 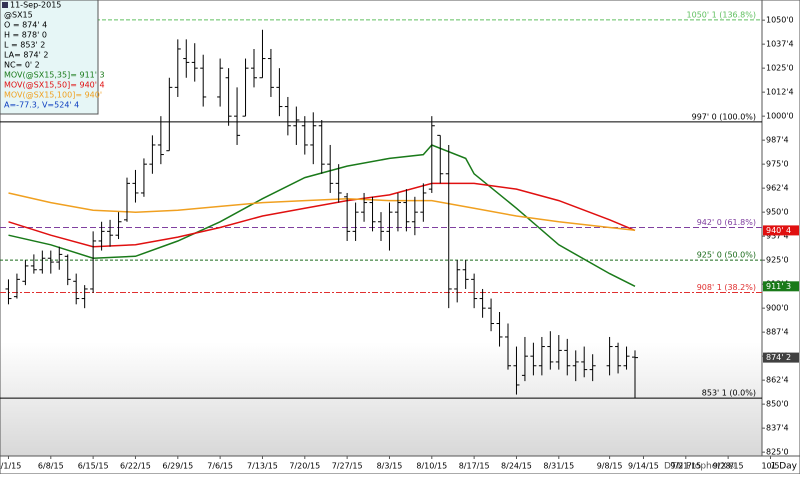 I want to click on info-line: L = 853' 2, so click(x=24, y=45).